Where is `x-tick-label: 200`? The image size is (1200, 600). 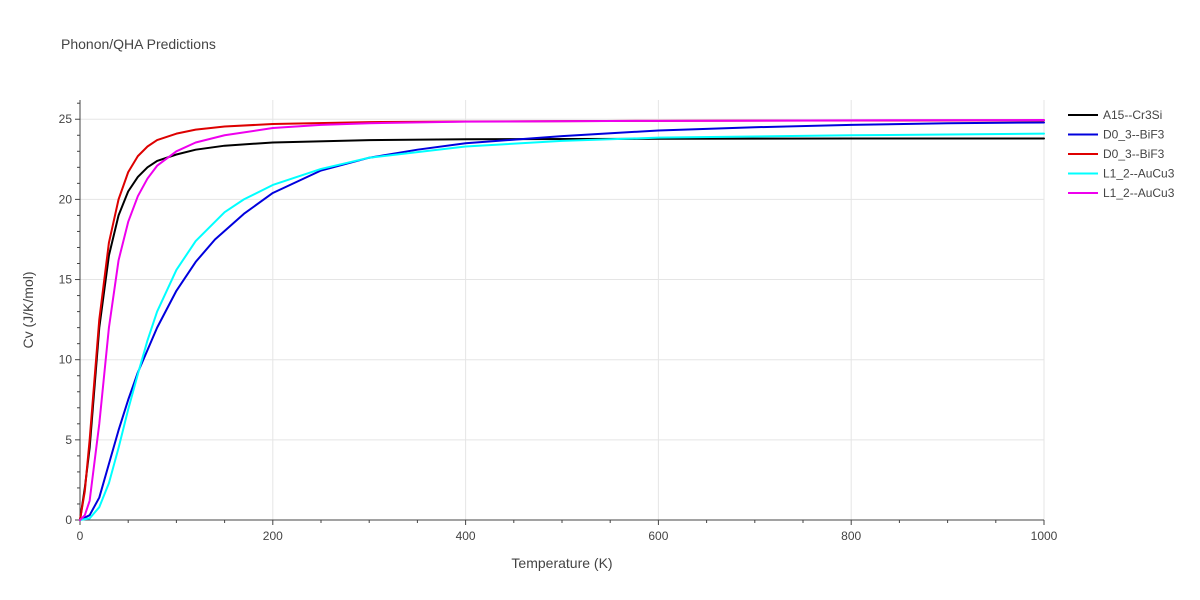 x-tick-label: 200 is located at coordinates (273, 536).